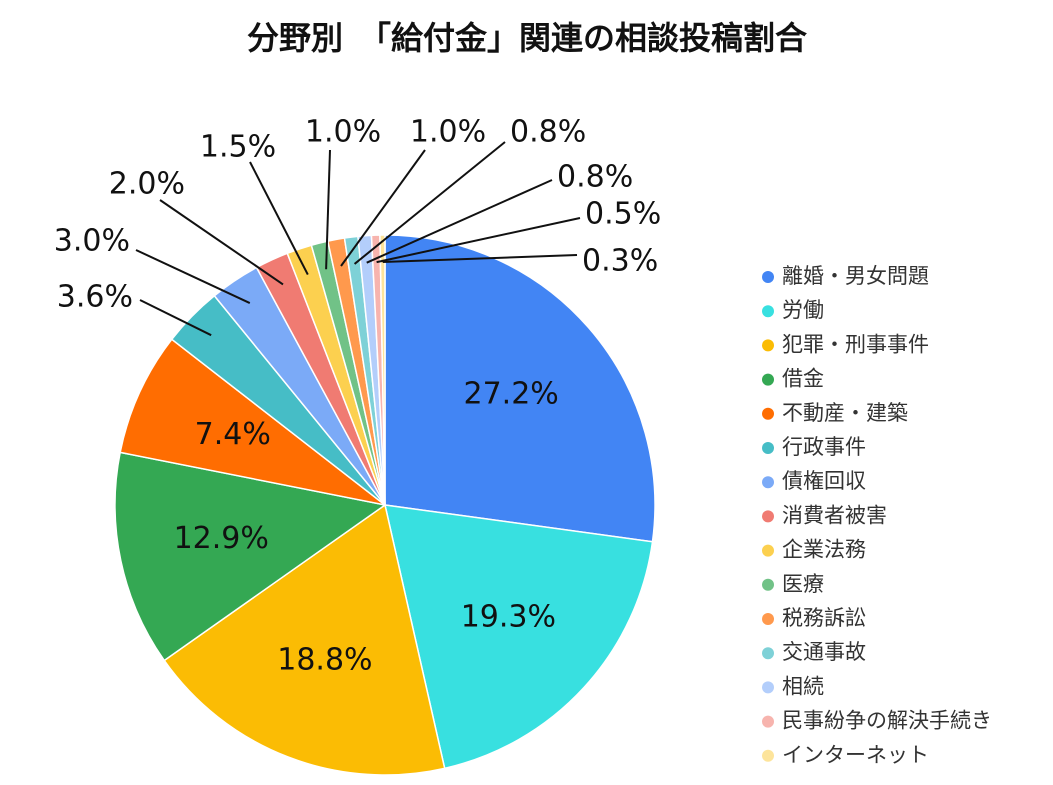 The image size is (1053, 785). What do you see at coordinates (845, 413) in the screenshot?
I see `legend-label: 不動産・建築` at bounding box center [845, 413].